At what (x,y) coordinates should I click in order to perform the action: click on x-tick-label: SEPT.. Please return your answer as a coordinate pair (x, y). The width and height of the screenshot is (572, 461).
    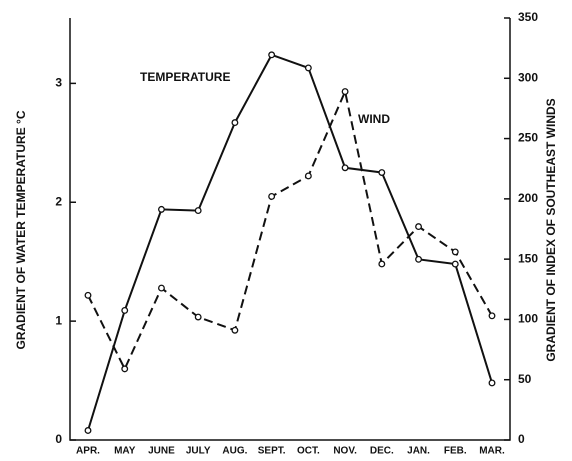
    Looking at the image, I should click on (272, 451).